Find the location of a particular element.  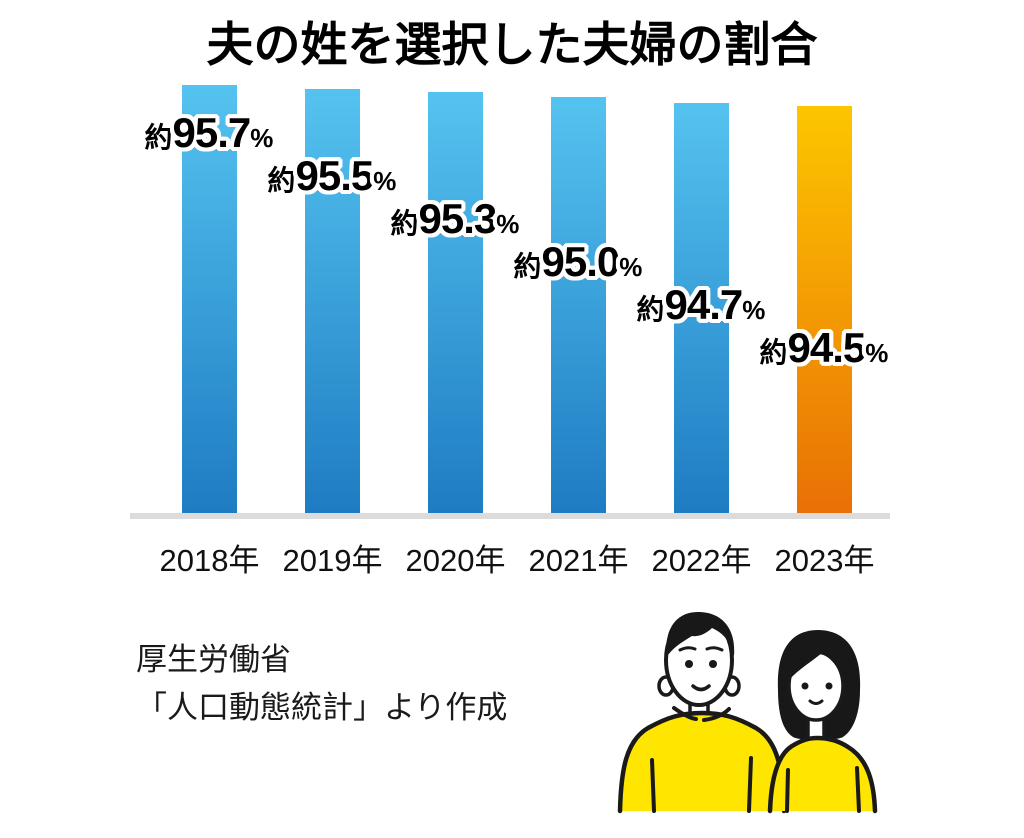

value-label-2019年: 約95.5% is located at coordinates (332, 176).